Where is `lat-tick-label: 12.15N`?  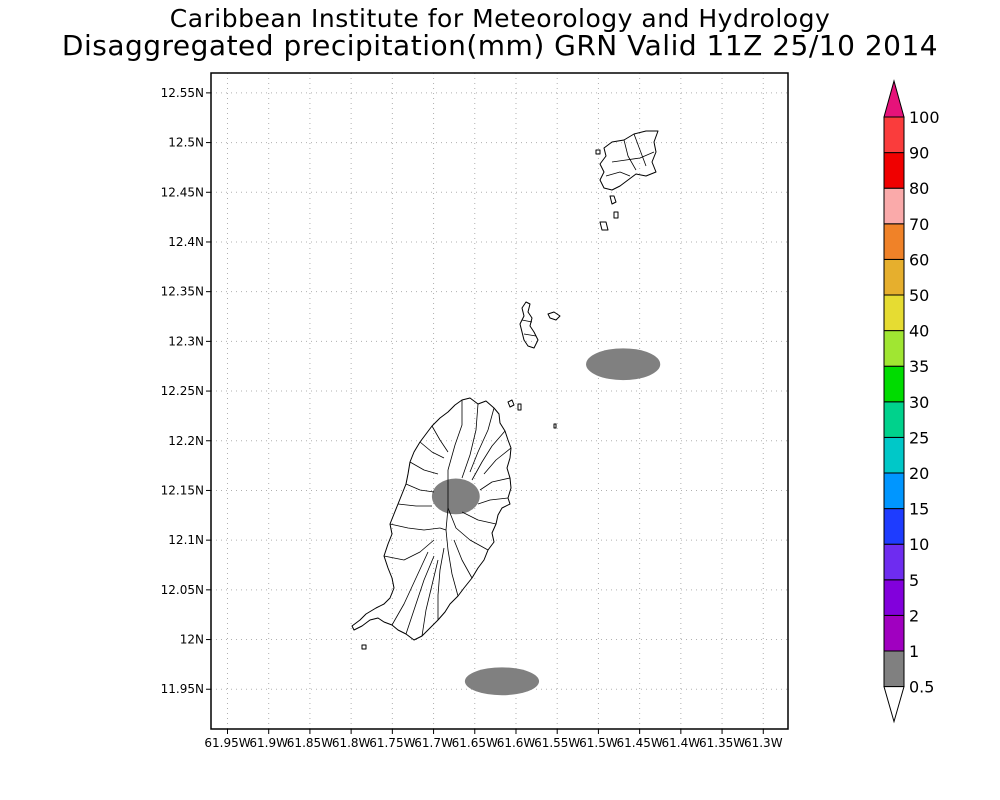 lat-tick-label: 12.15N is located at coordinates (182, 490).